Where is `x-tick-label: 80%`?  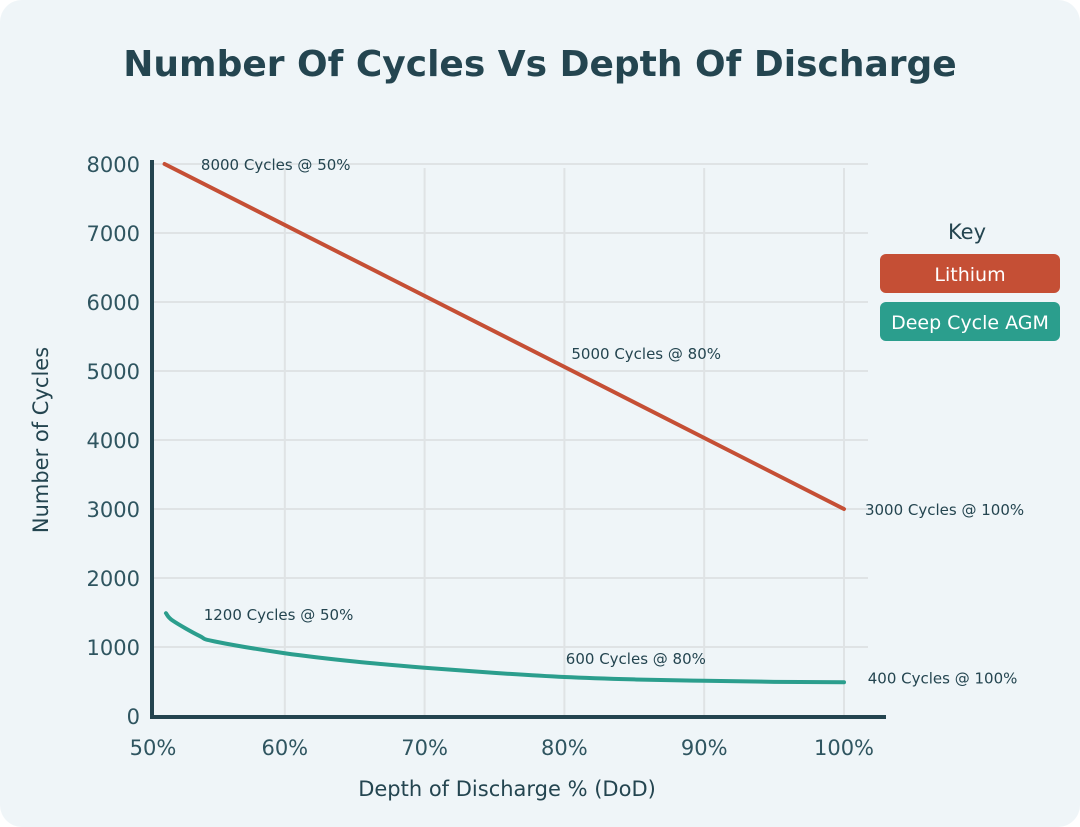
x-tick-label: 80% is located at coordinates (564, 748).